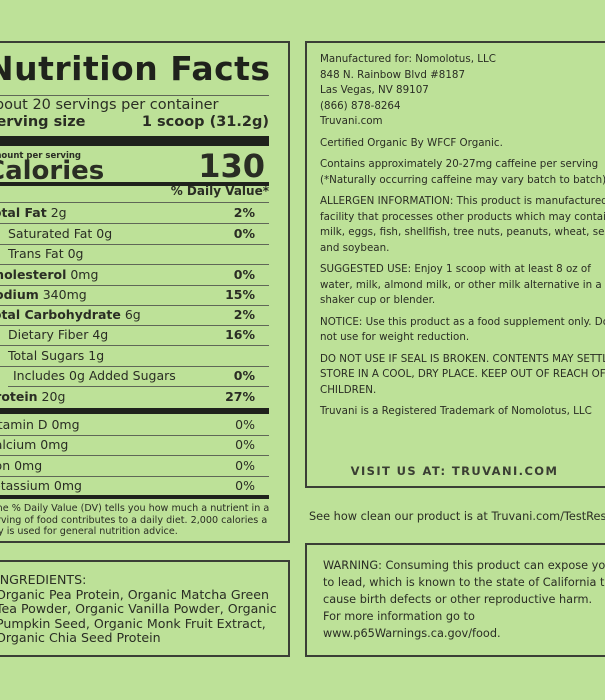 Image resolution: width=605 pixels, height=700 pixels. What do you see at coordinates (134, 295) in the screenshot?
I see `nutrient-row-sodium: Sodium 340mg 15%` at bounding box center [134, 295].